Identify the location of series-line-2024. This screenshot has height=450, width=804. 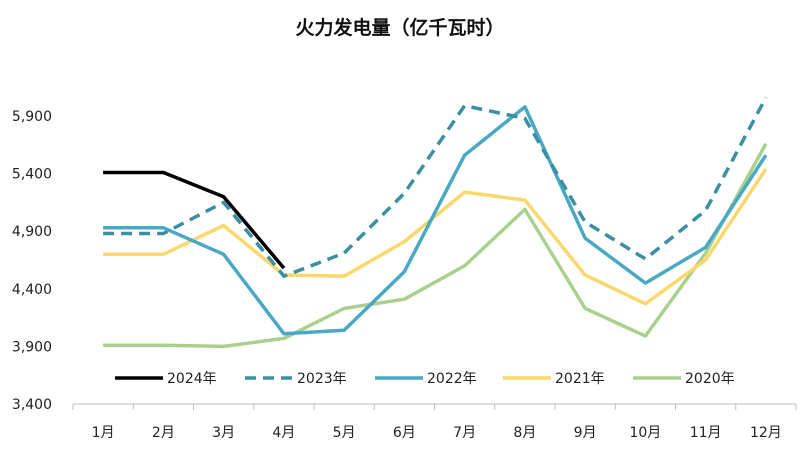
(194, 220).